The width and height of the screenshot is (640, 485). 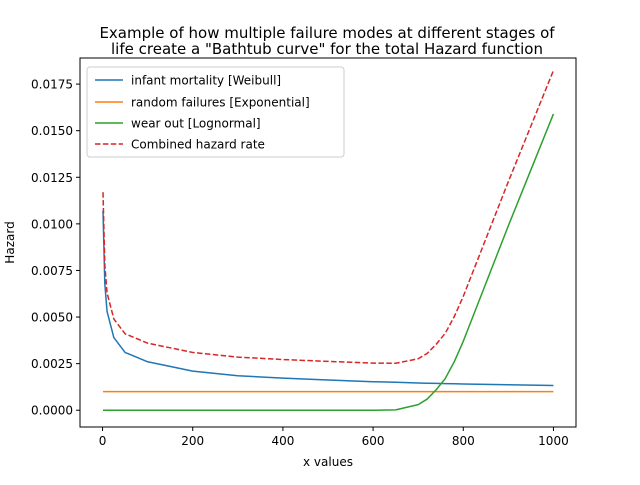 I want to click on y-tick-label: 0.0175, so click(x=52, y=85).